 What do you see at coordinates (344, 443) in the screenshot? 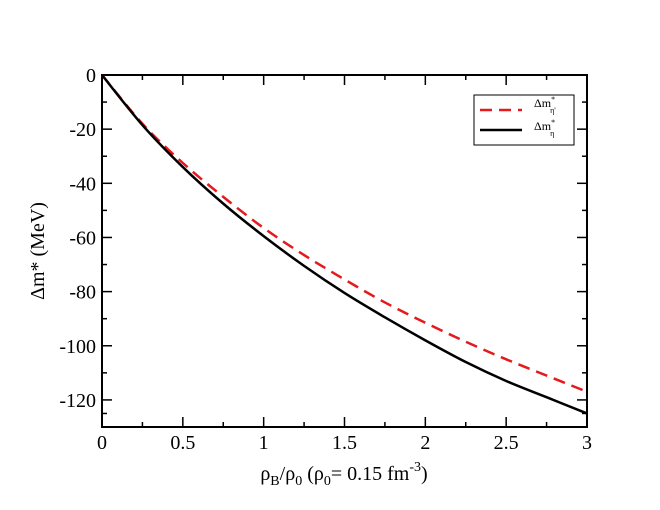
I see `x-tick-label: 1.5` at bounding box center [344, 443].